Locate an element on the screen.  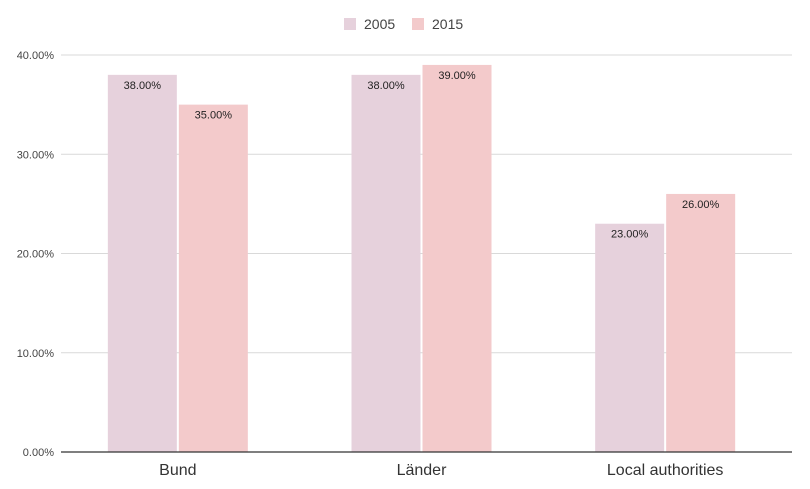
data-label: 23.00% is located at coordinates (630, 235).